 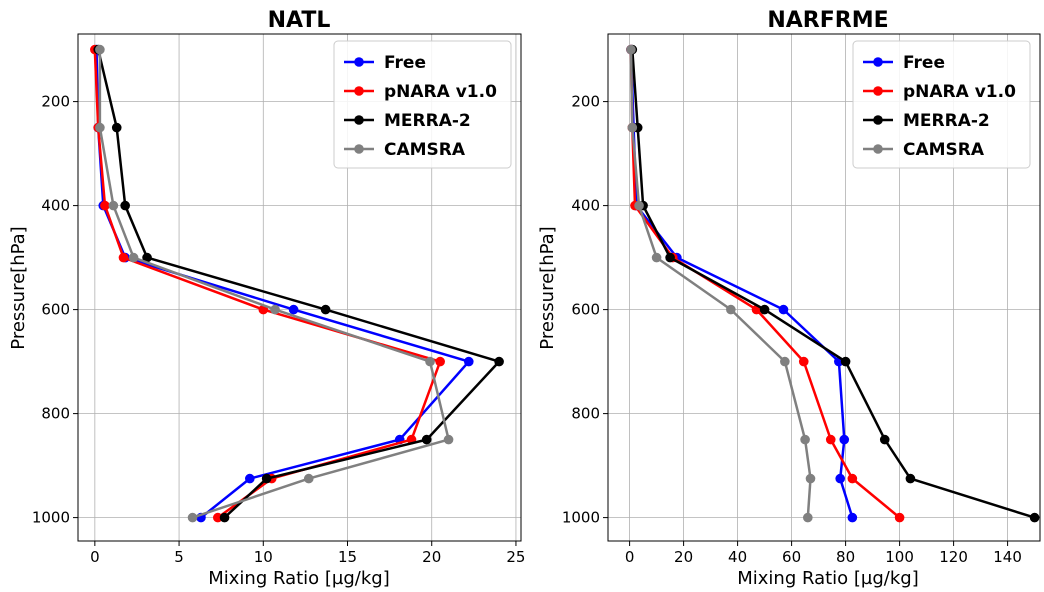 I want to click on x-tick-label: 10, so click(x=263, y=557).